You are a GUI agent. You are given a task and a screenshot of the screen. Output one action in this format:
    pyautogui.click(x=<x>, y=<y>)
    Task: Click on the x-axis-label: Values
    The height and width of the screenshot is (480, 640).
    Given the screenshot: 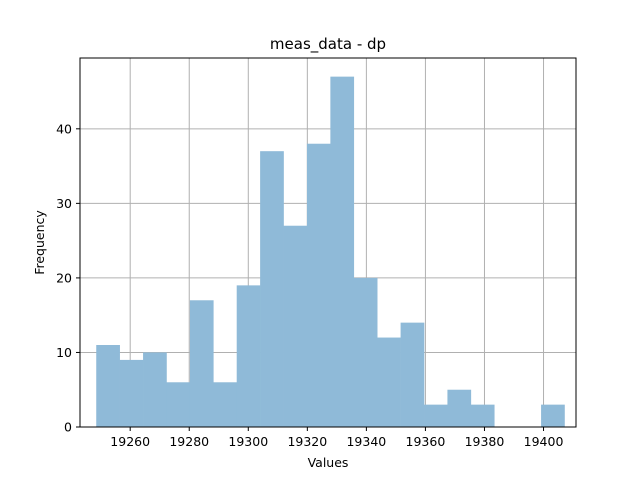 What is the action you would take?
    pyautogui.click(x=328, y=462)
    